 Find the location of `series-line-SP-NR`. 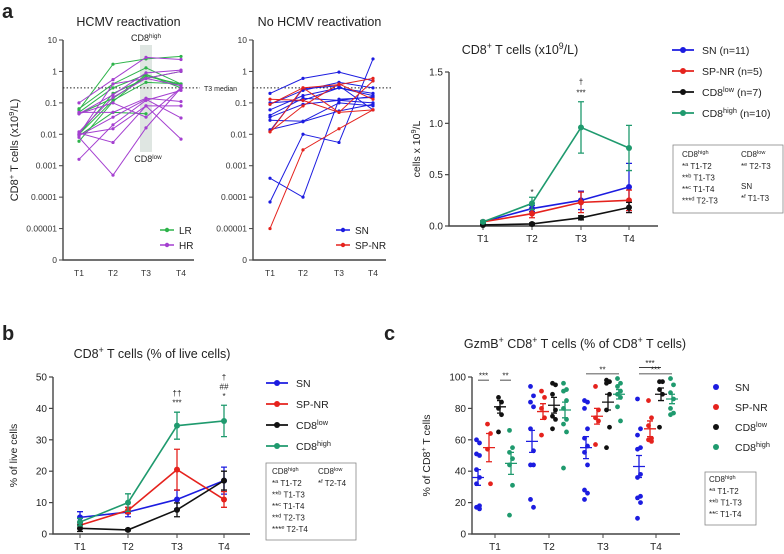

series-line-SP-NR is located at coordinates (321, 105).